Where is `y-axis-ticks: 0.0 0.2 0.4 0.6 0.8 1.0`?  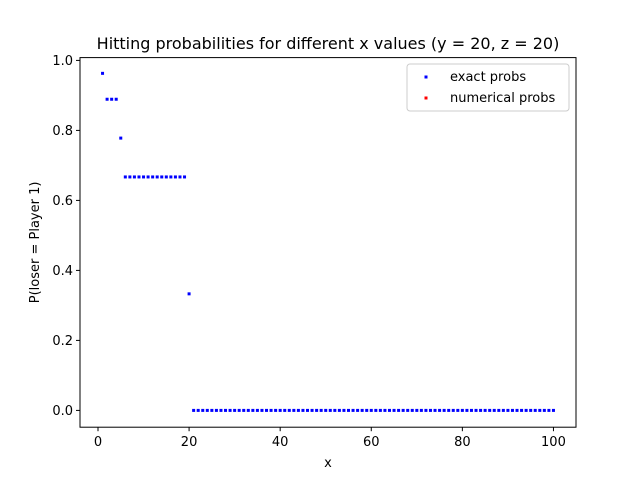 y-axis-ticks: 0.0 0.2 0.4 0.6 0.8 1.0 is located at coordinates (66, 236).